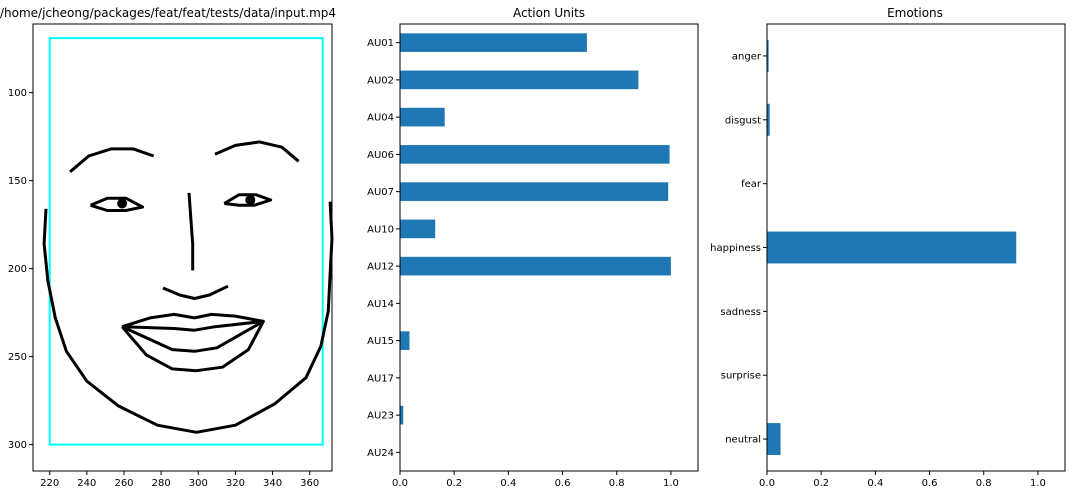 The height and width of the screenshot is (496, 1072). I want to click on au-y-tick-label-AU04: AU04, so click(380, 118).